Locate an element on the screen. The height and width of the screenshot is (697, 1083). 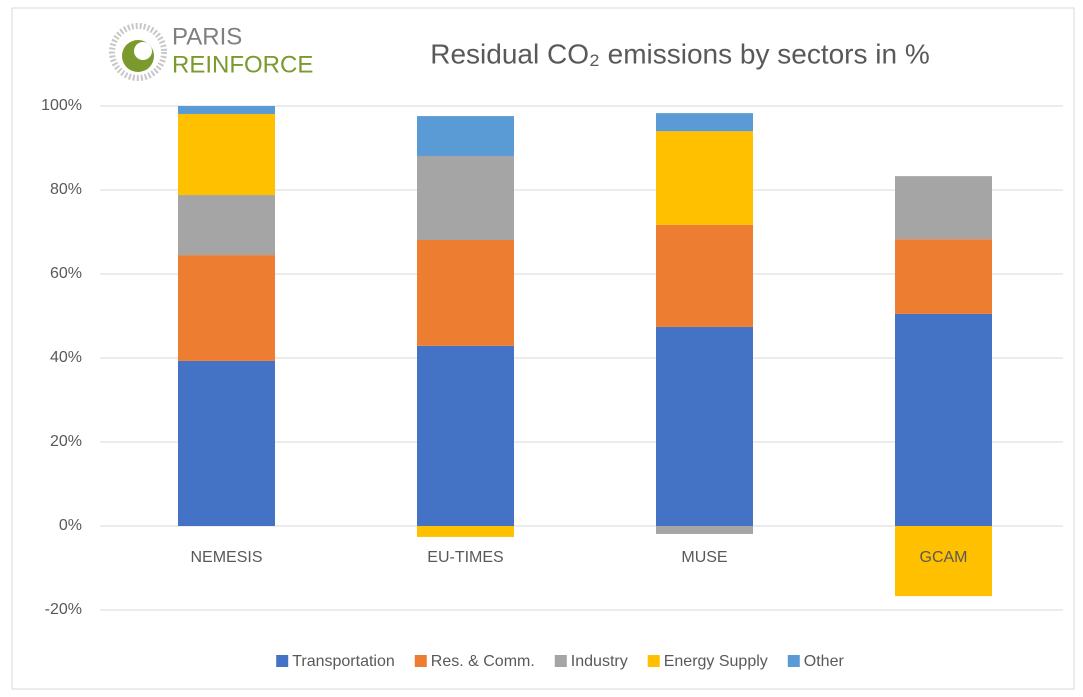
legend-label: Energy Supply is located at coordinates (716, 661).